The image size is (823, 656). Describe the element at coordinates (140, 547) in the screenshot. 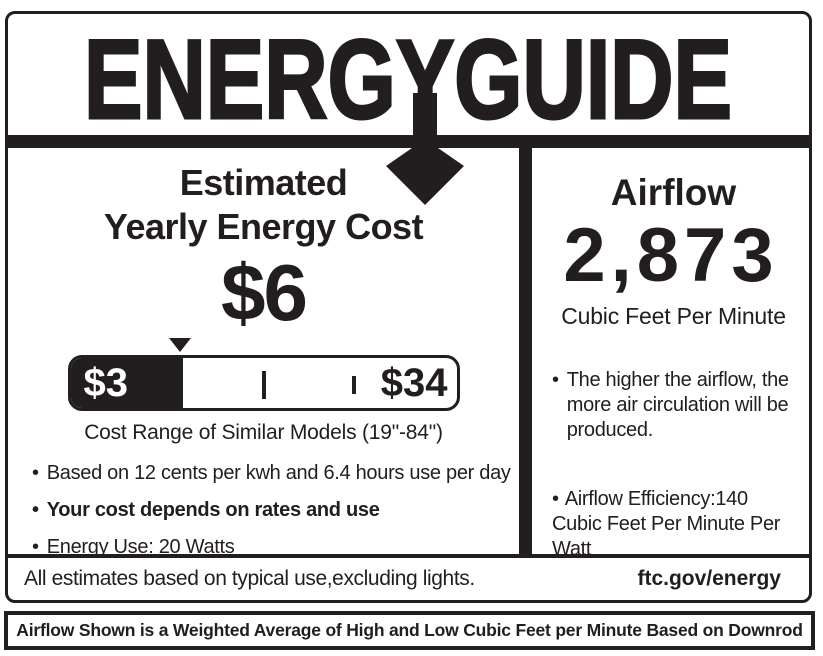

I see `bullet-text: Energy Use: 20 Watts` at that location.